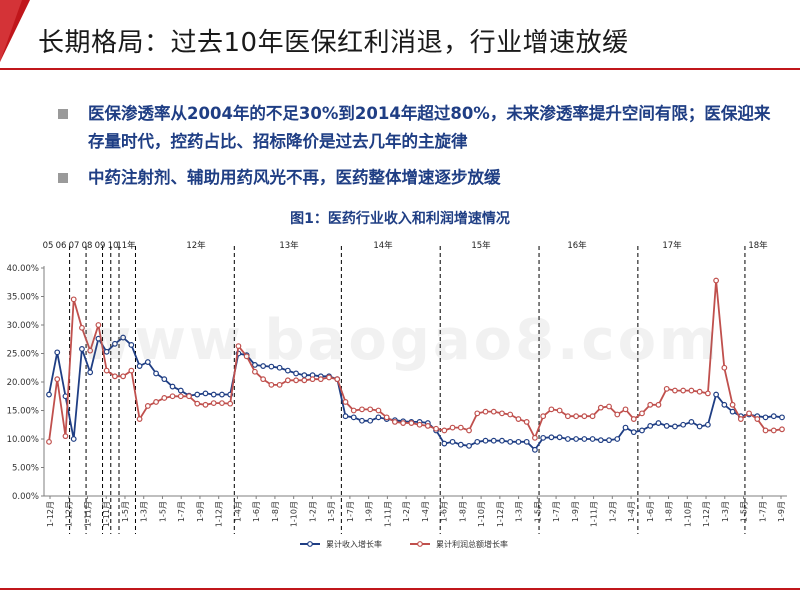 This screenshot has width=800, height=600. What do you see at coordinates (289, 245) in the screenshot?
I see `year-label: 13年` at bounding box center [289, 245].